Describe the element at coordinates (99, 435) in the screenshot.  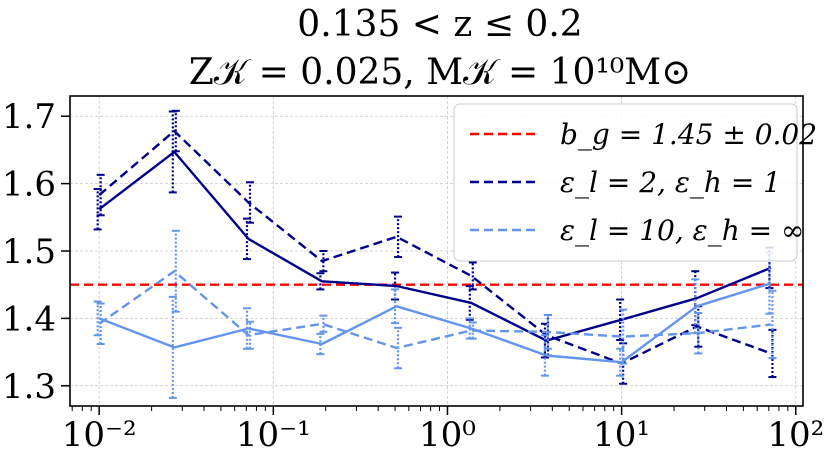
I see `x-tick-label-0: 10⁻²` at that location.